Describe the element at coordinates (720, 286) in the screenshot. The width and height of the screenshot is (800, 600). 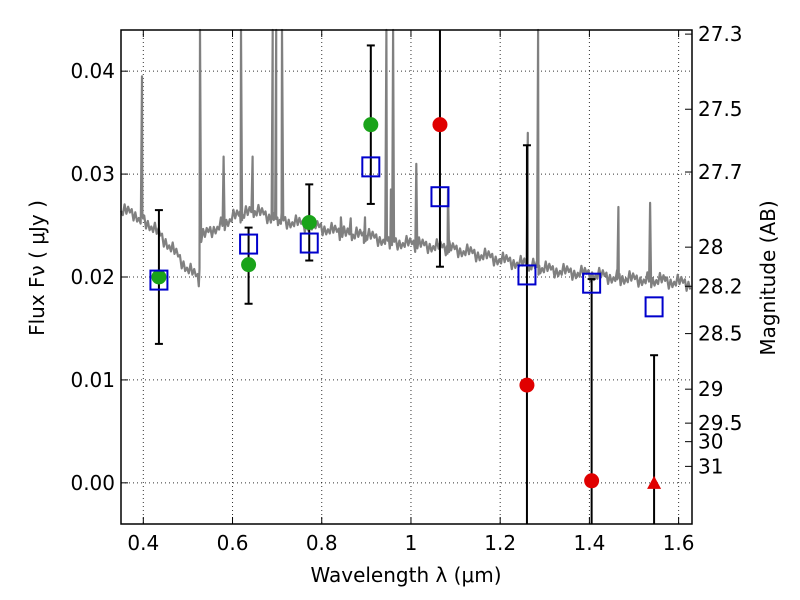
I see `magnitude-tick-label: 28.2` at that location.